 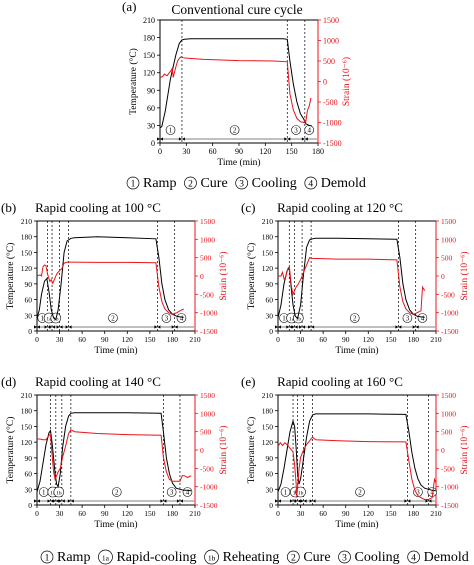 I want to click on legend-label: Reheating, so click(x=251, y=557).